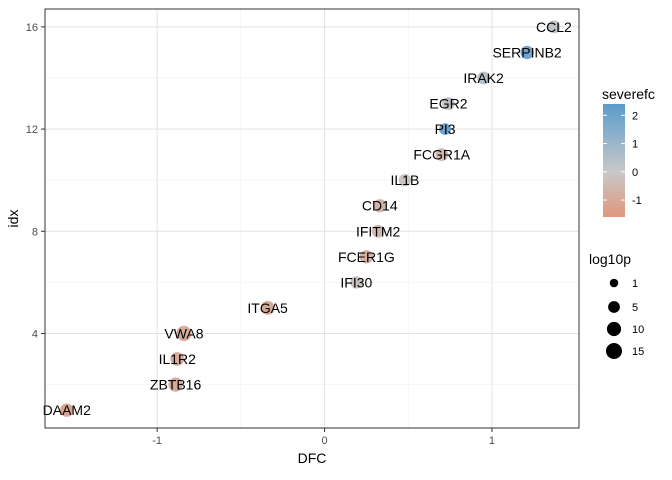 This screenshot has width=672, height=480. I want to click on y-tick-label: 16, so click(32, 28).